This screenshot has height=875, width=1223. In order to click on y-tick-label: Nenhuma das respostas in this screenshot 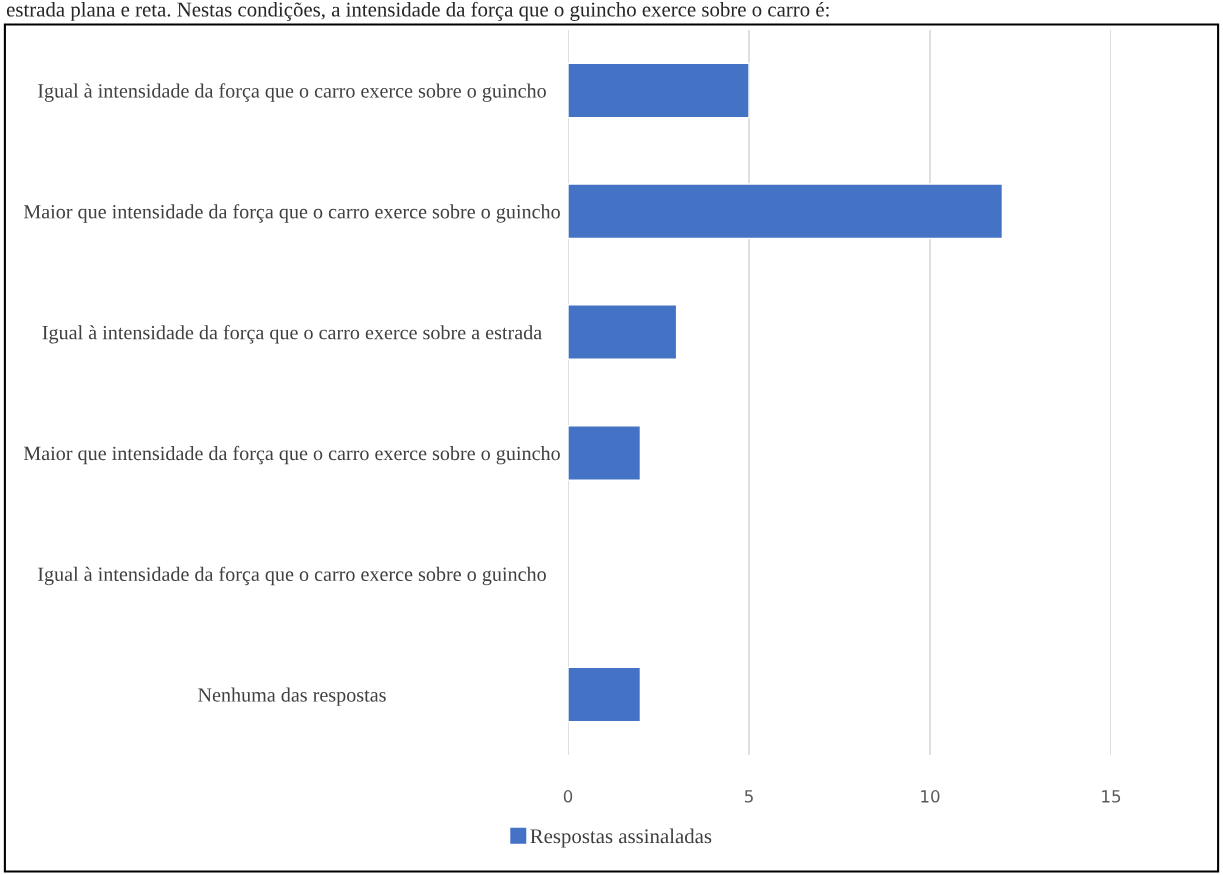, I will do `click(292, 696)`.